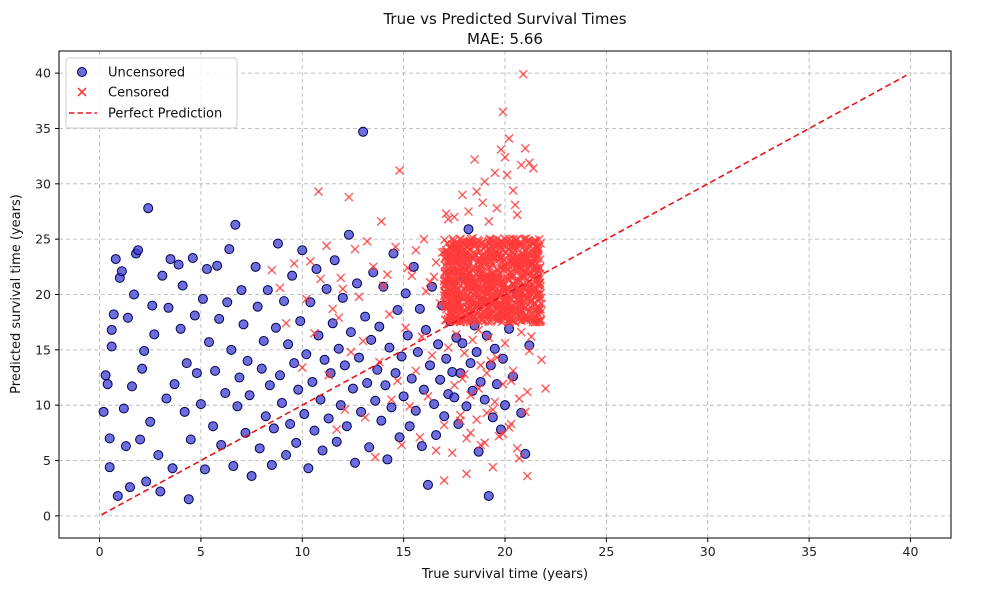 The height and width of the screenshot is (590, 989). I want to click on y-tick-label: 15, so click(43, 349).